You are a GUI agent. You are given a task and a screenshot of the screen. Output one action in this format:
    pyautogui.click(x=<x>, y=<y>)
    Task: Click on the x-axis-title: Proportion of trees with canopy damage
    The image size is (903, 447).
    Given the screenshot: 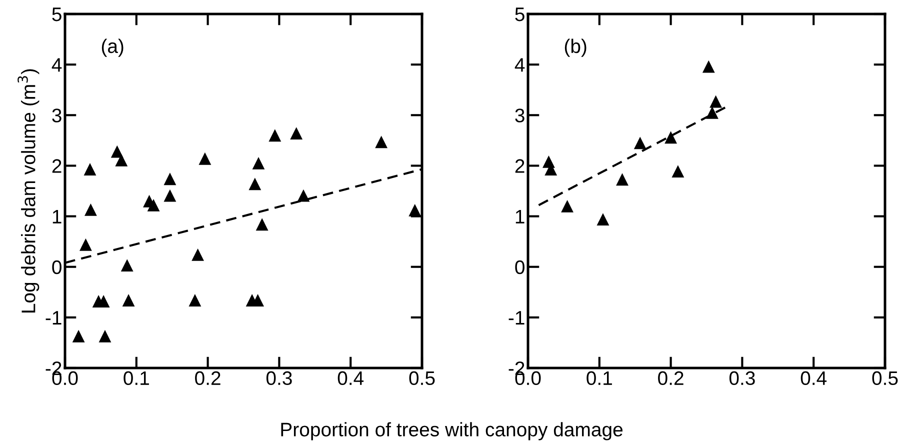 What is the action you would take?
    pyautogui.click(x=452, y=431)
    